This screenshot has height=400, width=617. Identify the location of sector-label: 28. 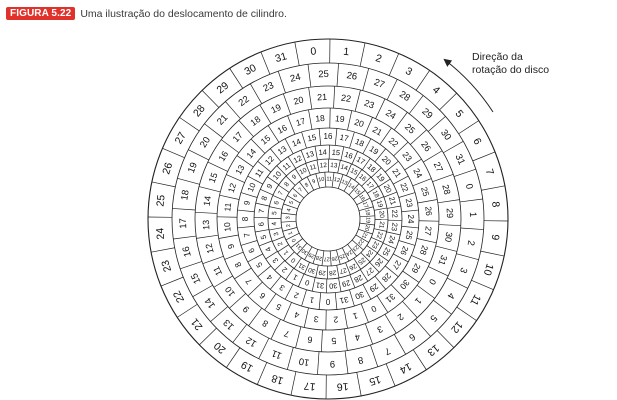
(404, 96).